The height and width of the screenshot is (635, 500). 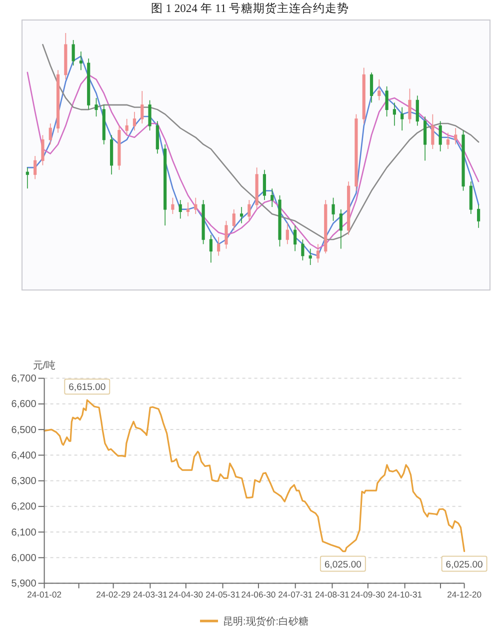 I want to click on legend-label: 昆明:现货价:白砂糖, so click(x=266, y=622).